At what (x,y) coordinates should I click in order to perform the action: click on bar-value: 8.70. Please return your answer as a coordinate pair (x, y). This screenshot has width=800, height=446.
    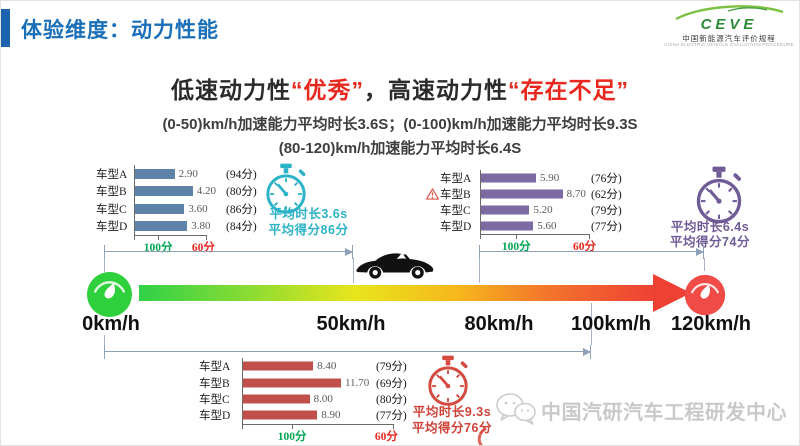
    Looking at the image, I should click on (576, 194).